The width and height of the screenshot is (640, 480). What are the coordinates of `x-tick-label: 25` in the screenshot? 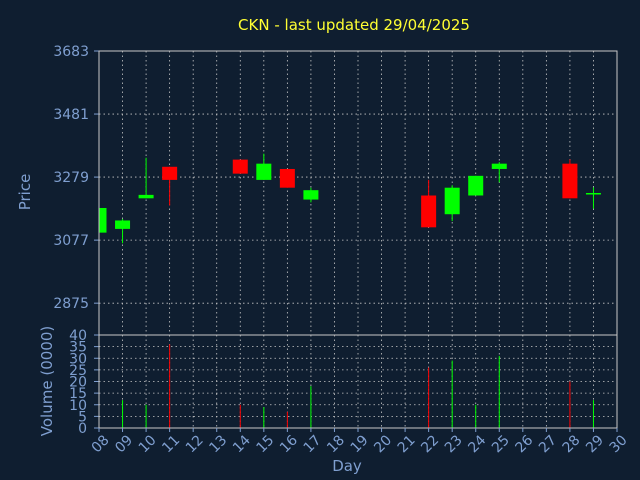 It's located at (501, 444).